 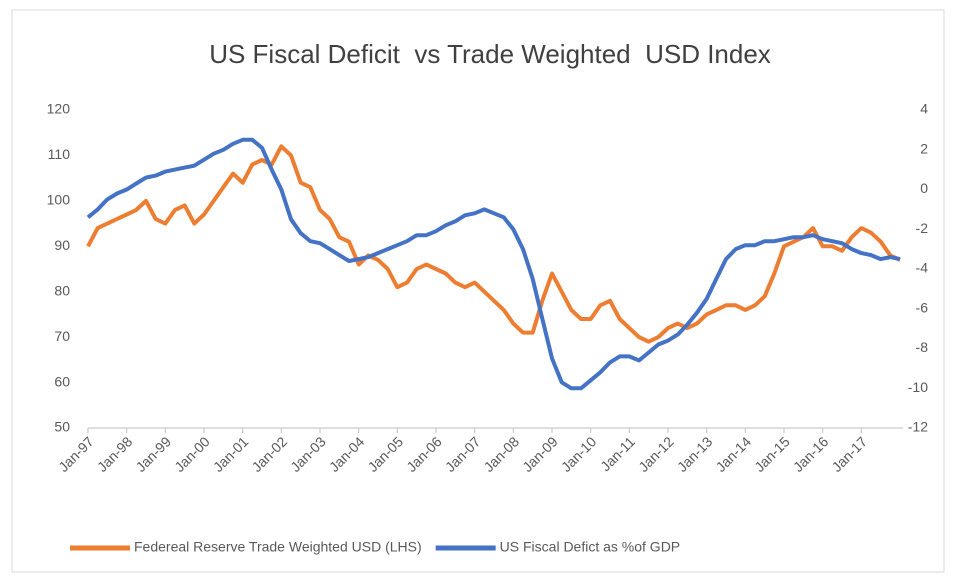 I want to click on y2-tick-label: 4, so click(x=924, y=109).